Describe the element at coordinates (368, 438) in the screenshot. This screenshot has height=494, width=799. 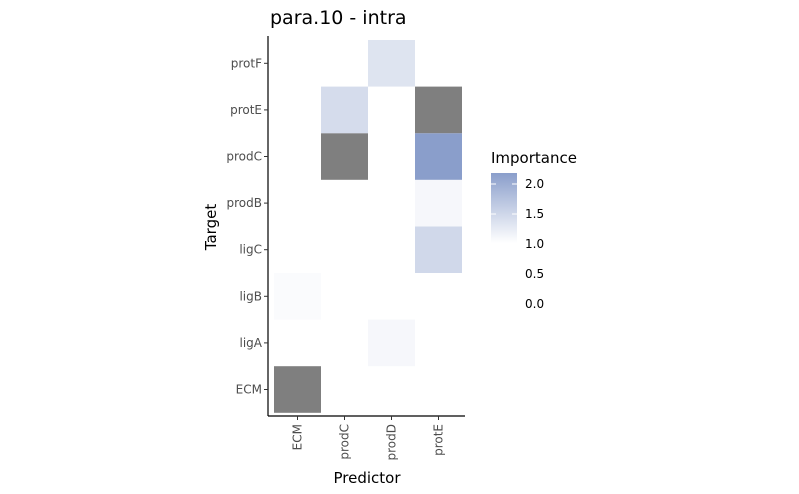
I see `x-axis-ticks: ECM prodC prodD protE` at that location.